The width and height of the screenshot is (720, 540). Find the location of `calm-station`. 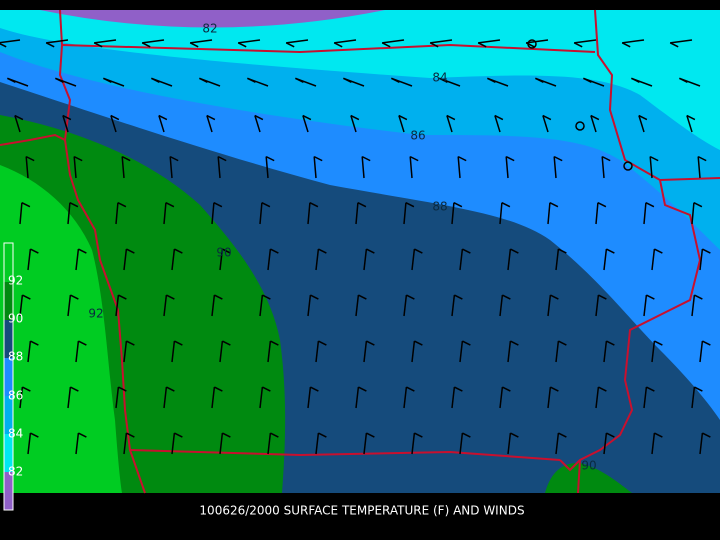

calm-station is located at coordinates (580, 126).